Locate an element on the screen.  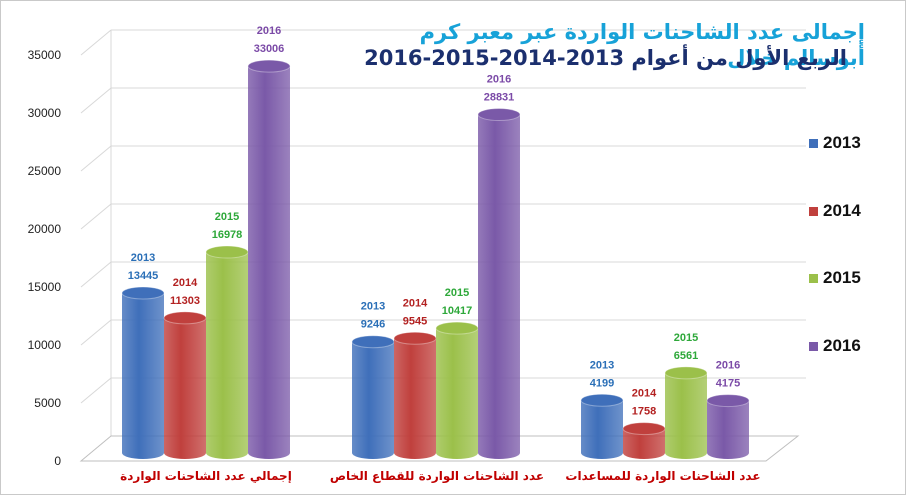
y-tick-label: 20000 is located at coordinates (45, 229).